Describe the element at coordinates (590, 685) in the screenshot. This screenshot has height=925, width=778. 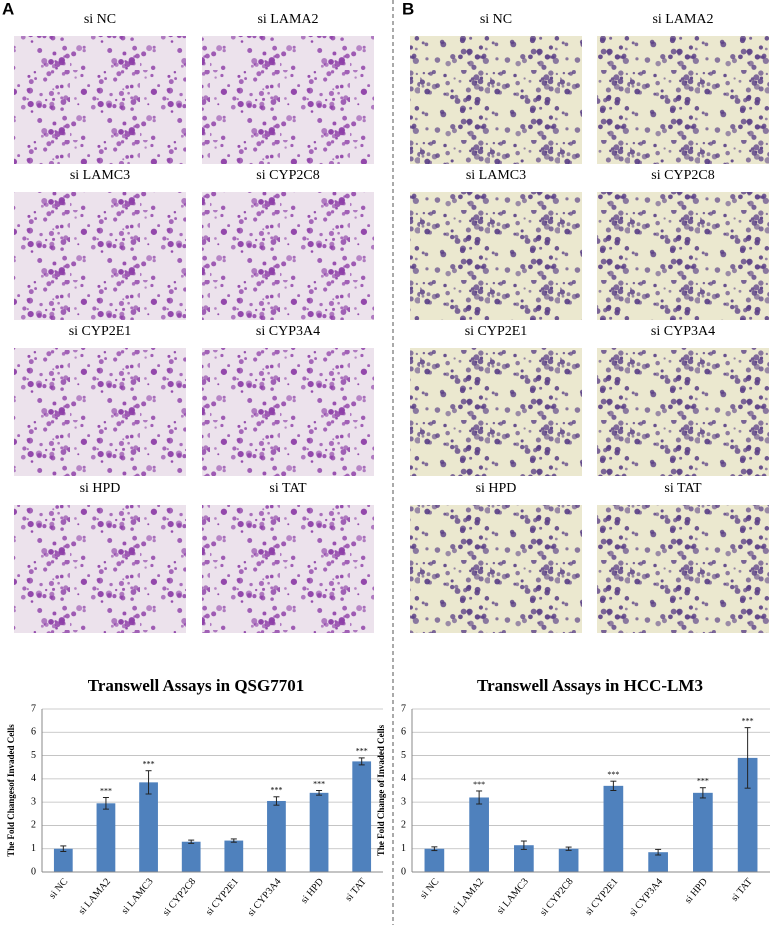
I see `chart-title: Transwell Assays in HCC-LM3` at that location.